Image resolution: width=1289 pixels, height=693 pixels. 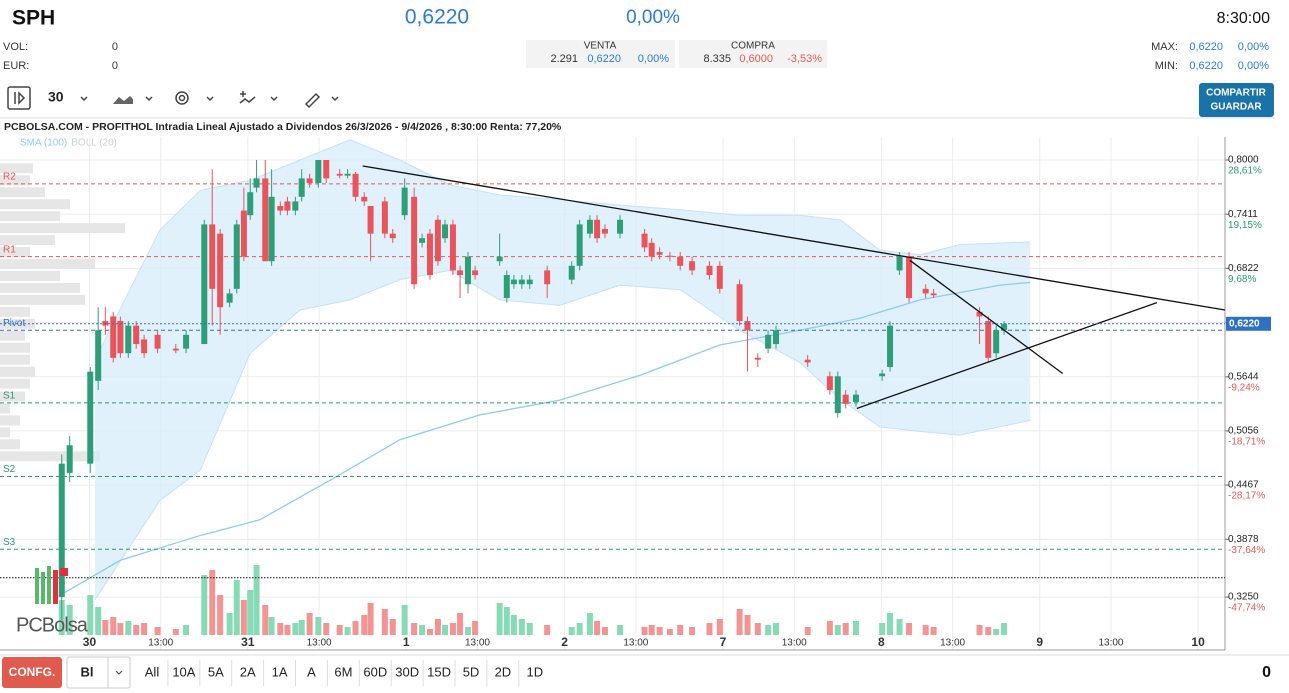 What do you see at coordinates (1243, 431) in the screenshot?
I see `y-tick-label: 0,5056` at bounding box center [1243, 431].